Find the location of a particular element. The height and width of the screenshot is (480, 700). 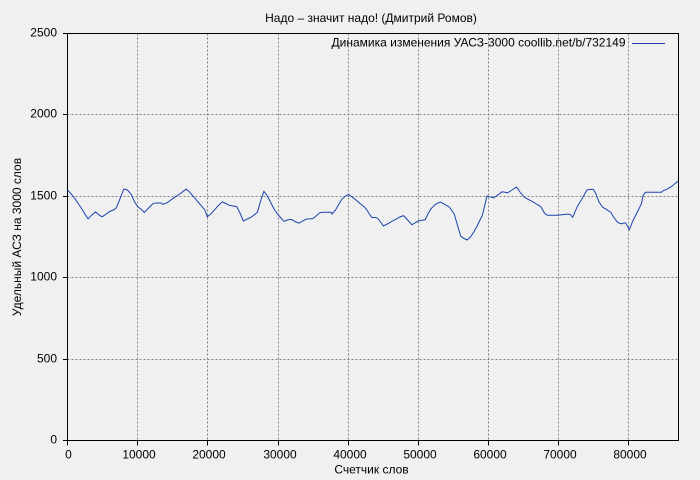

svg-text: 500 is located at coordinates (47, 359).